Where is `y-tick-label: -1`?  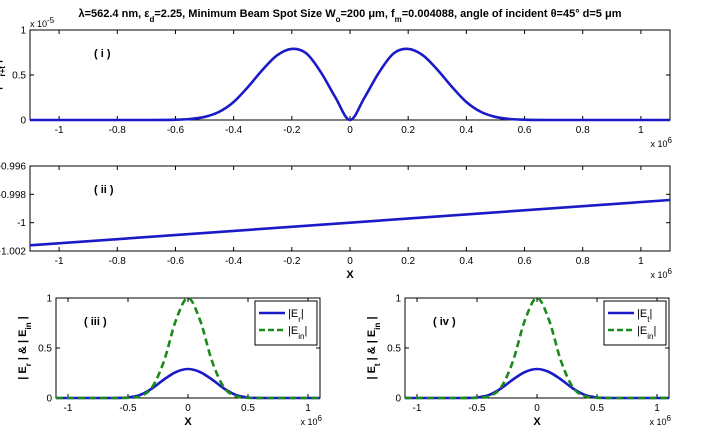
y-tick-label: -1 is located at coordinates (21, 223).